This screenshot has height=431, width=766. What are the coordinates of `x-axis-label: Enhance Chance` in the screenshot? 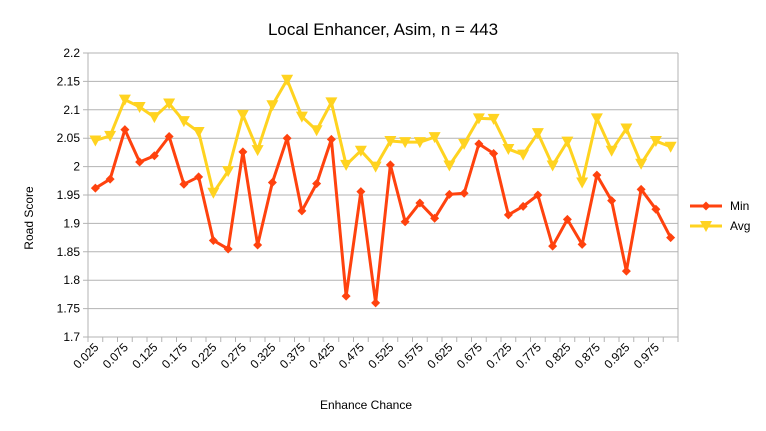 It's located at (366, 405).